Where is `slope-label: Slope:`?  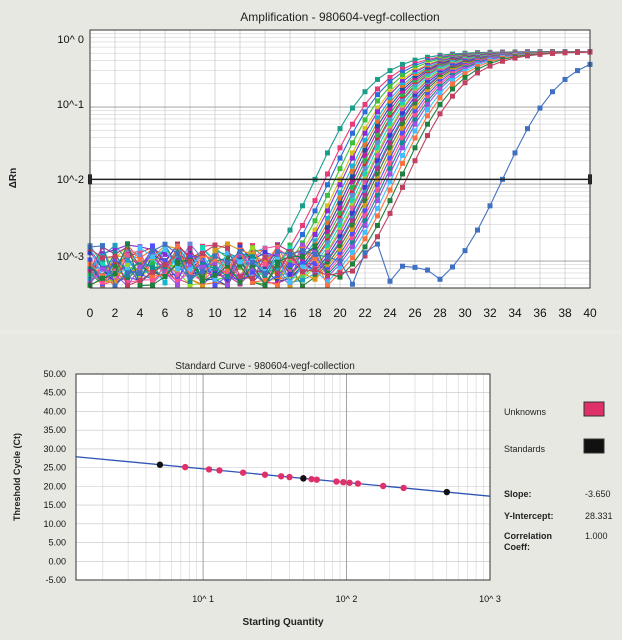
slope-label: Slope: is located at coordinates (518, 494).